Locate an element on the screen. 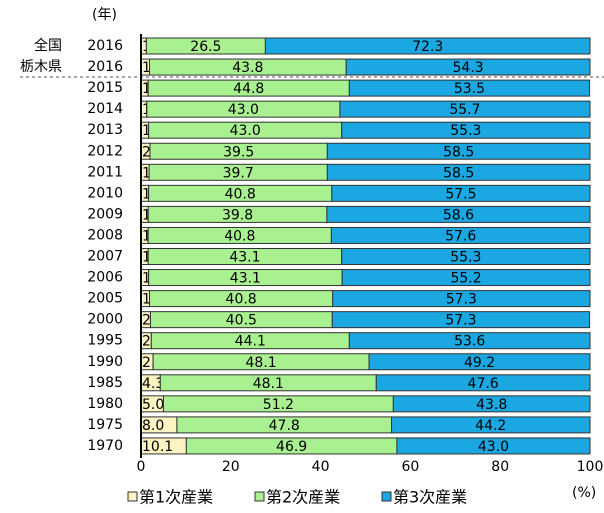 The width and height of the screenshot is (604, 513). data-label: 57.6 is located at coordinates (460, 236).